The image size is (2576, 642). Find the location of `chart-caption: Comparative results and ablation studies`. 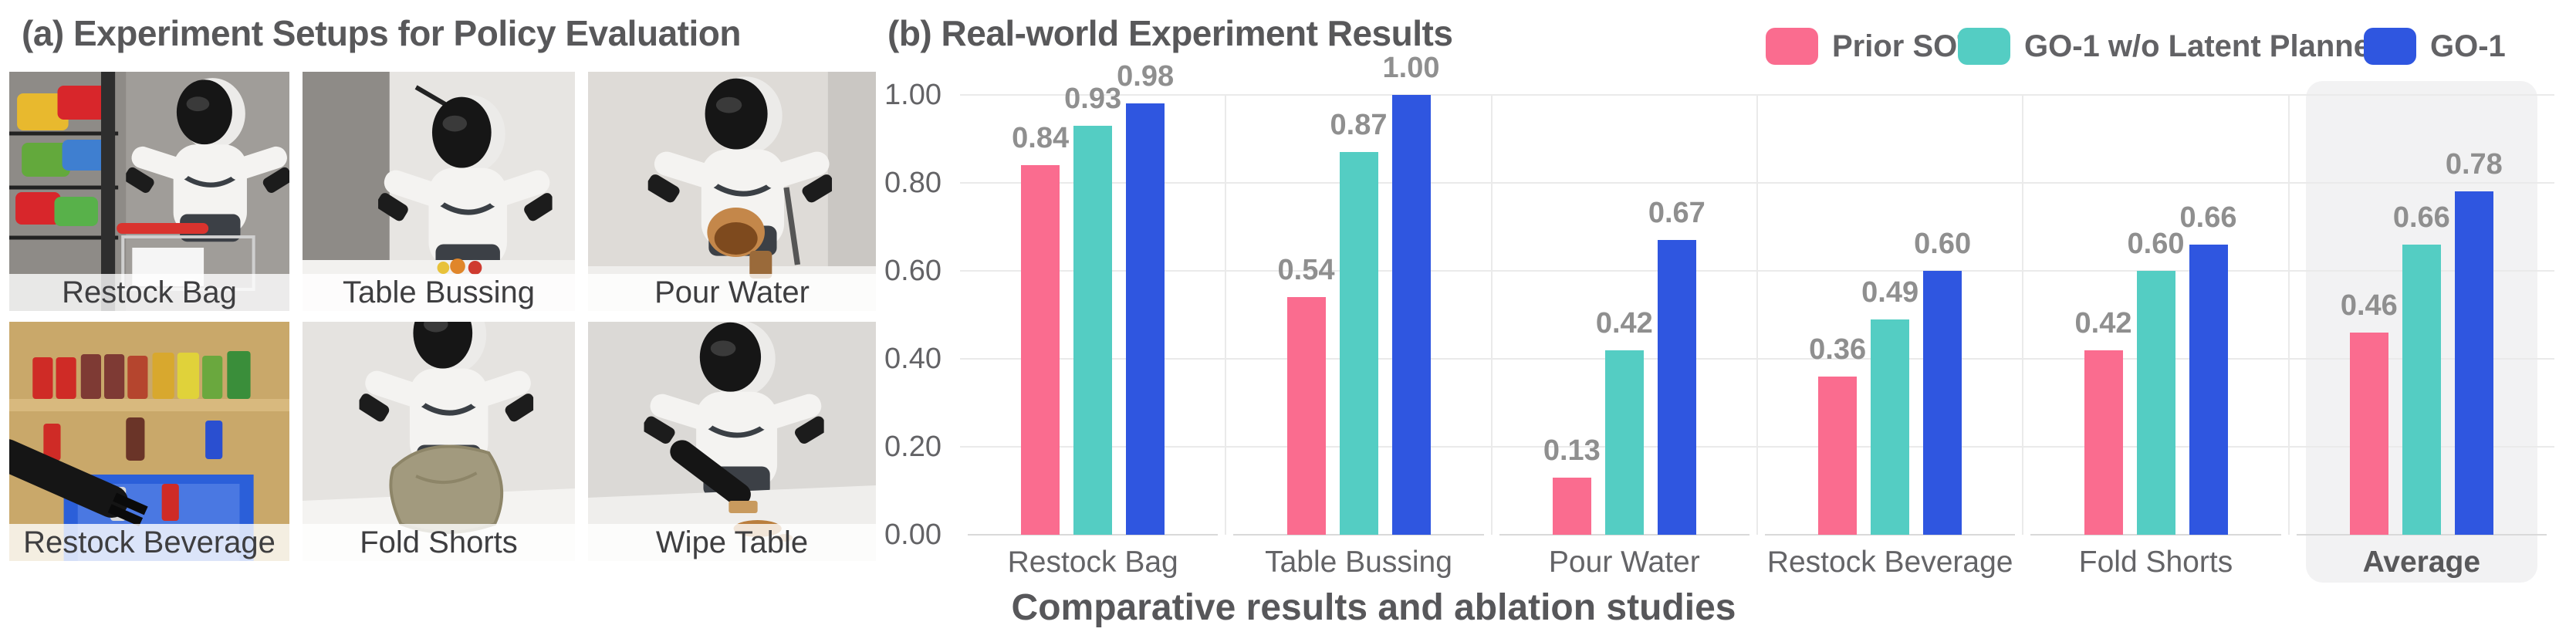

chart-caption: Comparative results and ablation studies is located at coordinates (1373, 607).